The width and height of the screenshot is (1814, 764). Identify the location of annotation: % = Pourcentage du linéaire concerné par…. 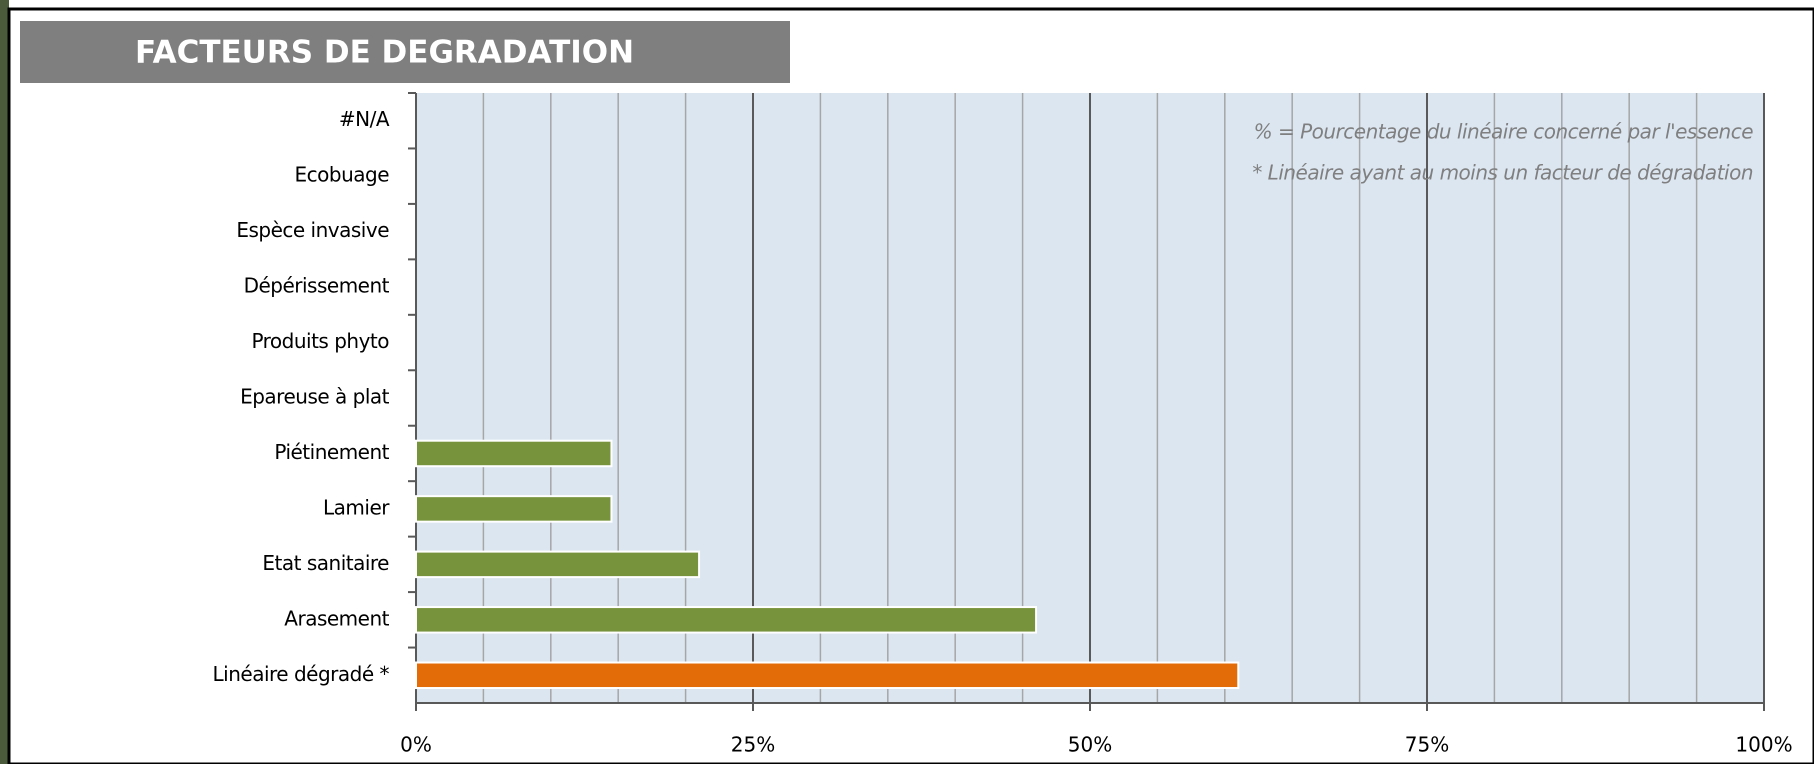
(1504, 132).